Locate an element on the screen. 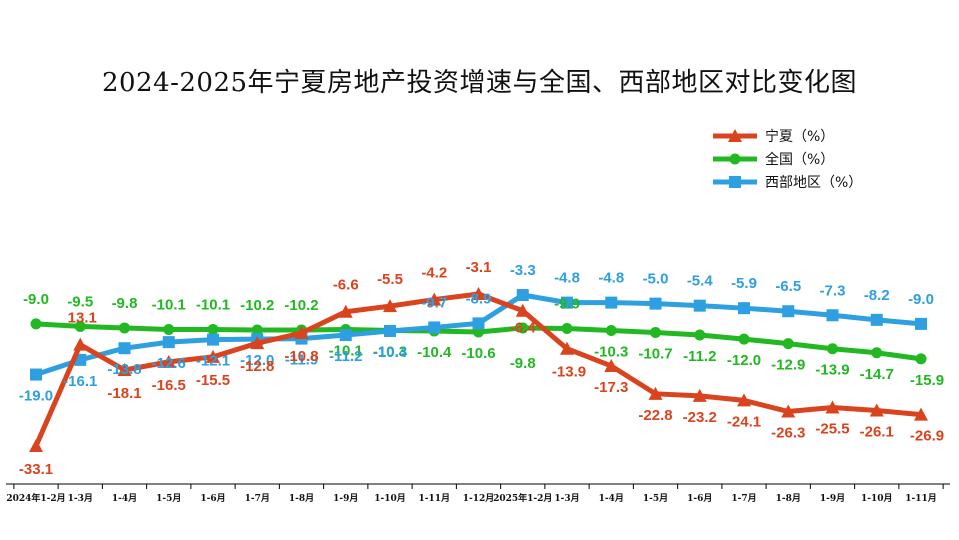  data-label: -5.9 is located at coordinates (744, 283).